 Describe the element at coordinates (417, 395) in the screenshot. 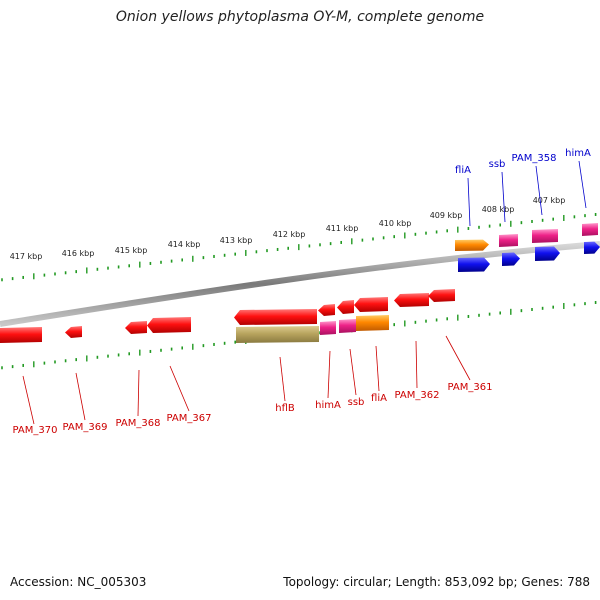

I see `bottom-gene-label: PAM_362` at that location.